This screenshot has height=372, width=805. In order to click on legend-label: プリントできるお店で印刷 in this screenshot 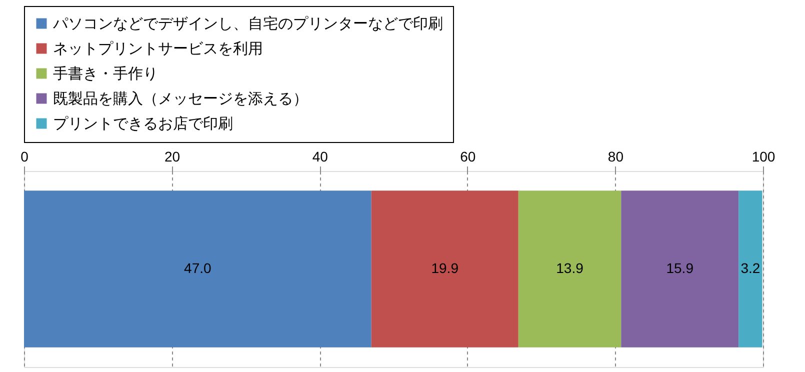, I will do `click(143, 124)`.